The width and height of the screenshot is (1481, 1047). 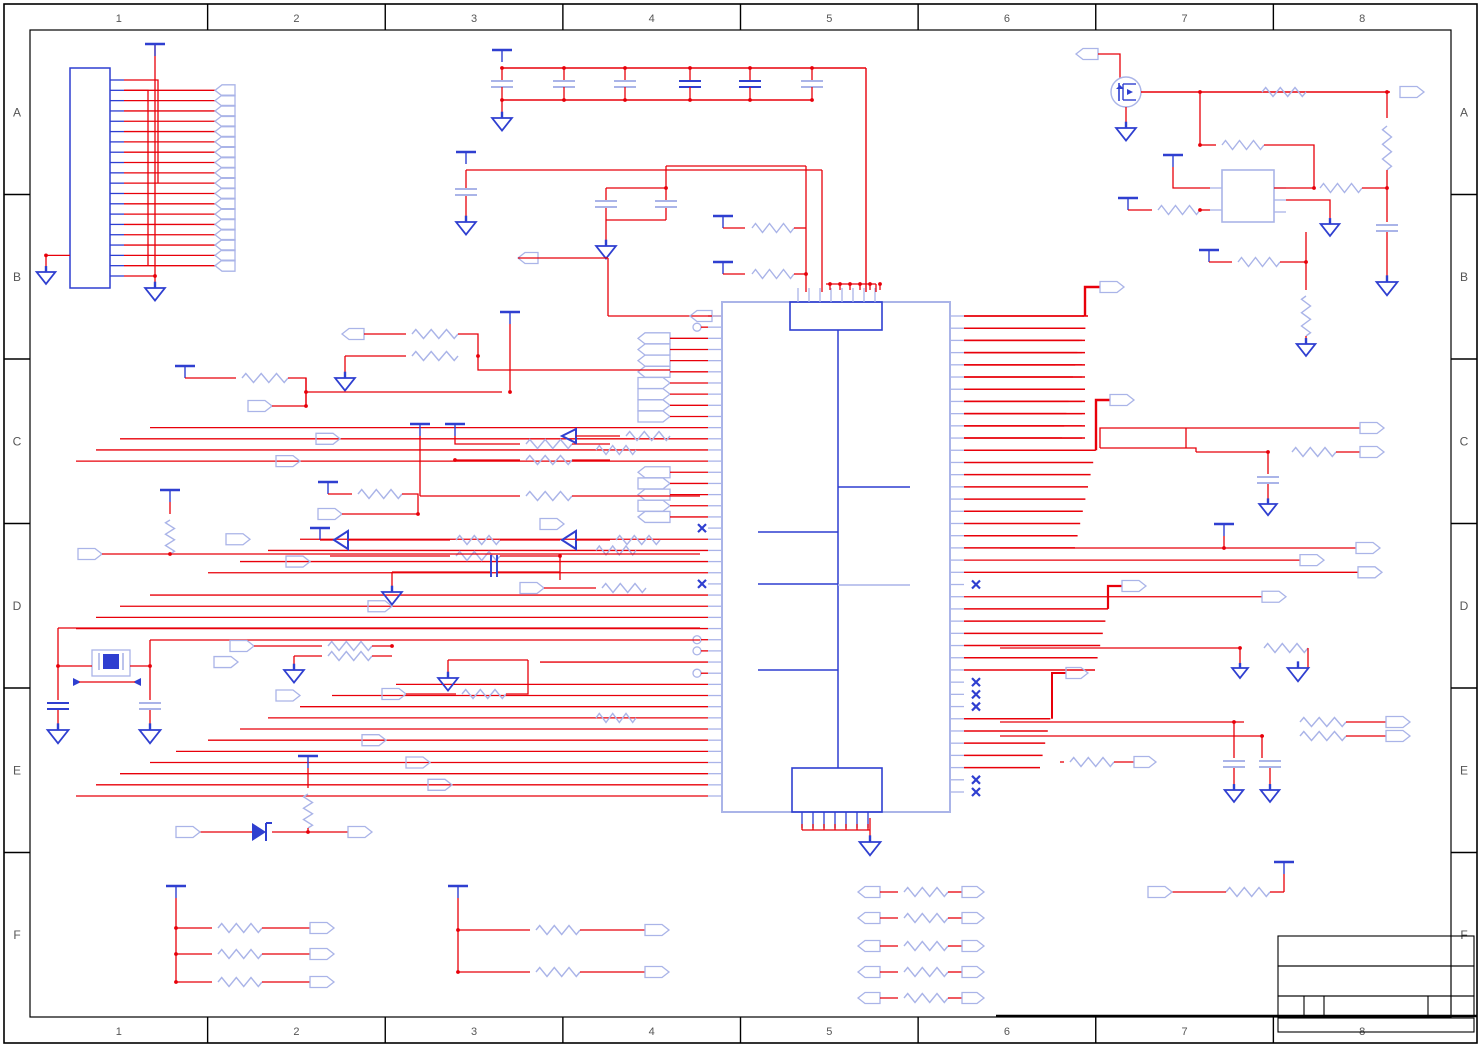 I want to click on zone-row-label: A, so click(x=17, y=112).